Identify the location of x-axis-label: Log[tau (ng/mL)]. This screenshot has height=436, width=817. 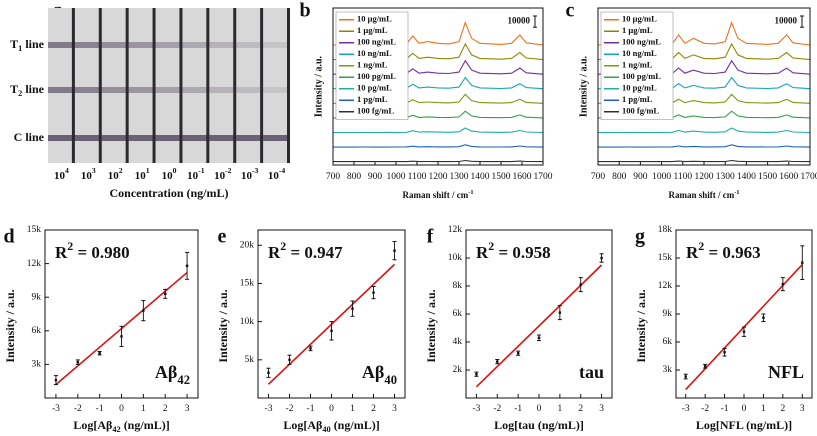
(539, 425).